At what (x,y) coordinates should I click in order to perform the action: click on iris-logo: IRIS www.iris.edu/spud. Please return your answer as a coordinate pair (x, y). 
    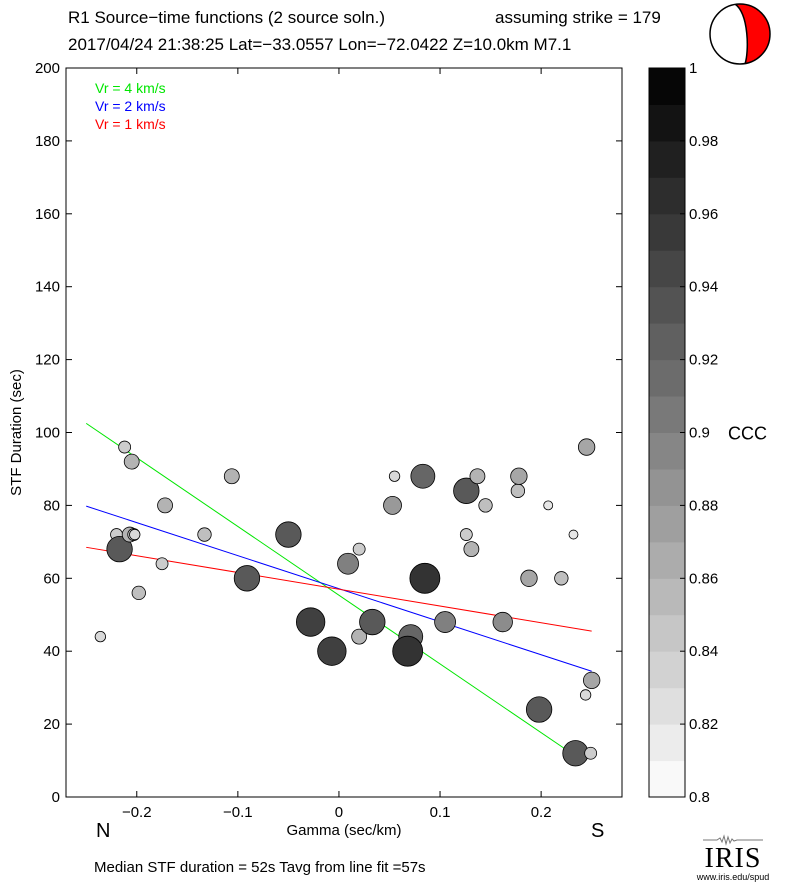
    Looking at the image, I should click on (733, 858).